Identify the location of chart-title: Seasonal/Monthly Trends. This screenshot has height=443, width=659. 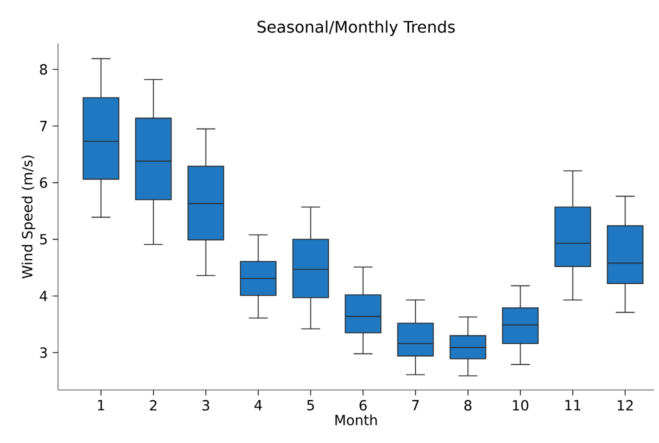
(356, 28).